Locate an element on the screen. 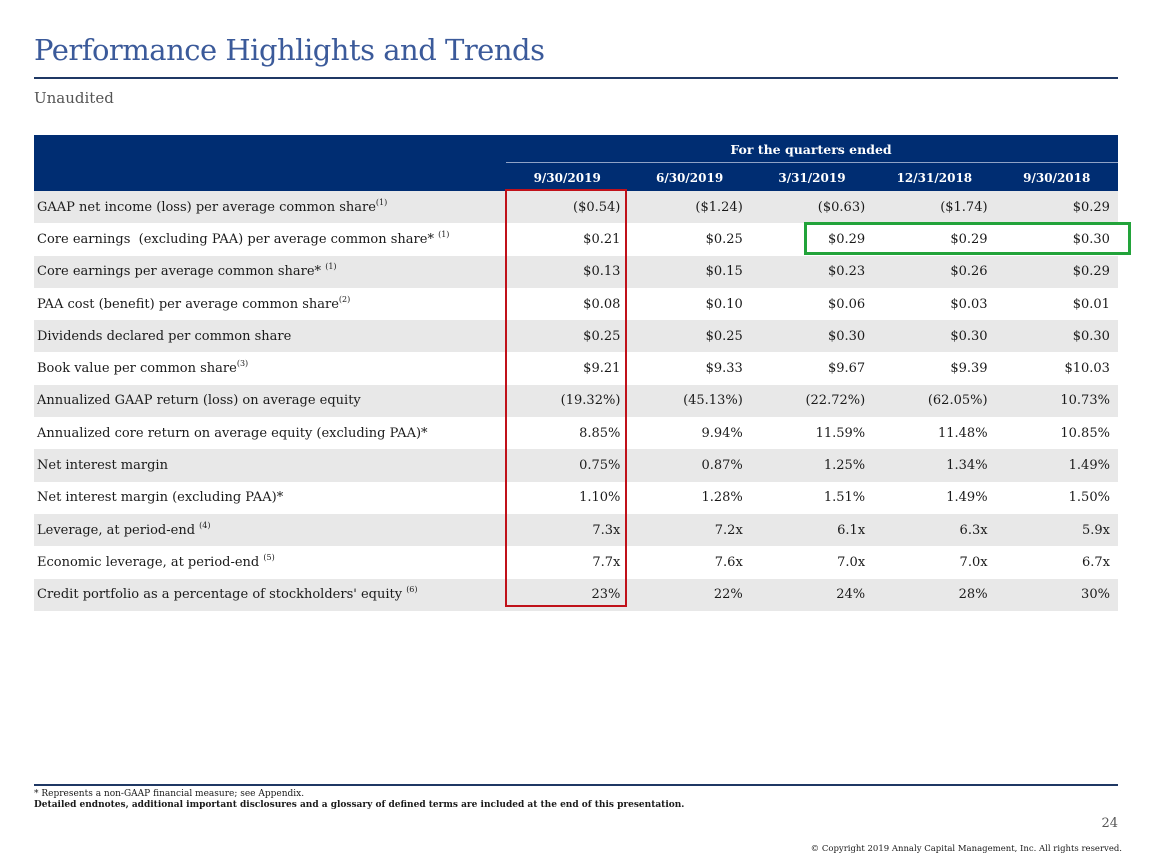 This screenshot has width=1152, height=864. table-cell: 11.48% is located at coordinates (962, 433).